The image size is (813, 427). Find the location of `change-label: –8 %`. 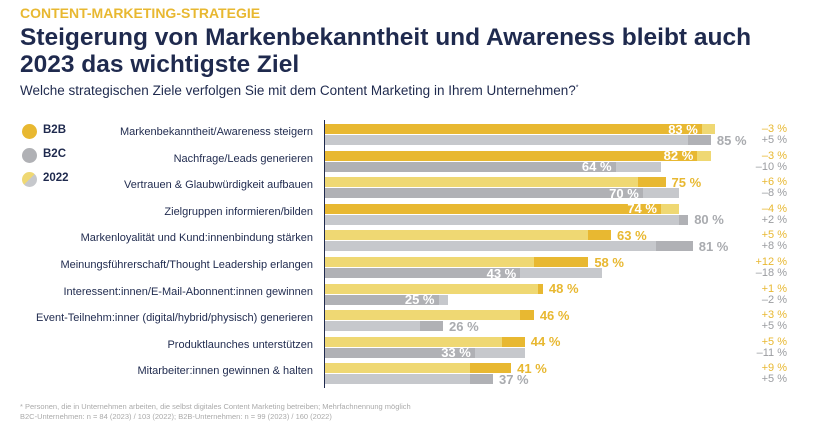

change-label: –8 % is located at coordinates (774, 193).